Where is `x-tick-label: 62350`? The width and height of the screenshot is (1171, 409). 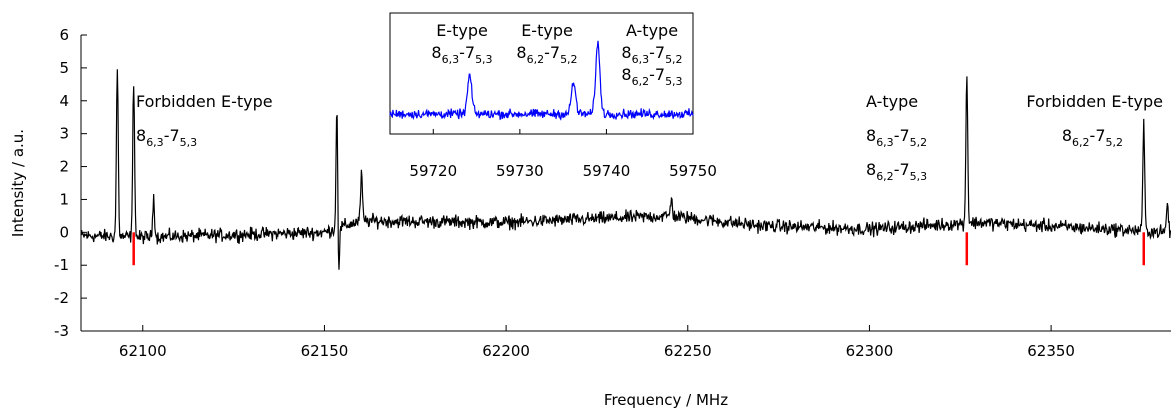 x-tick-label: 62350 is located at coordinates (1051, 351).